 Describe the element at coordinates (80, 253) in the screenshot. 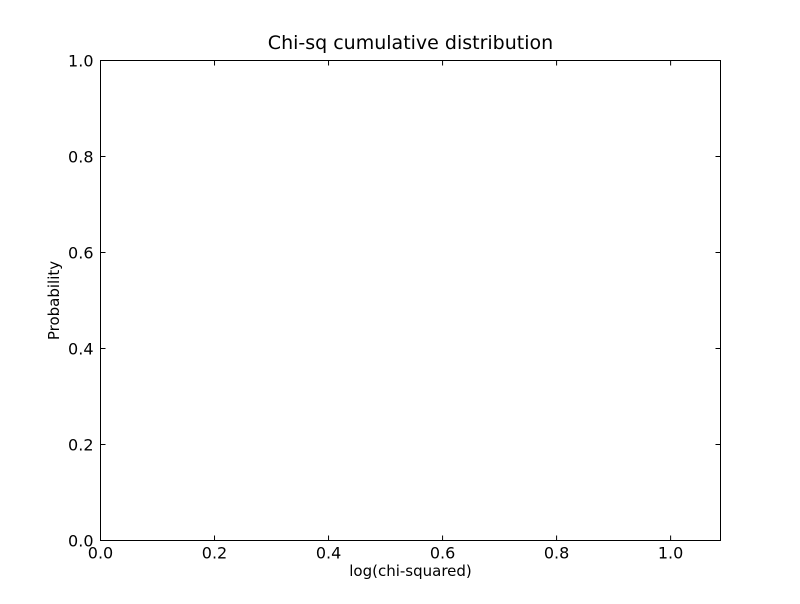

I see `y-tick-label: 0.6` at that location.